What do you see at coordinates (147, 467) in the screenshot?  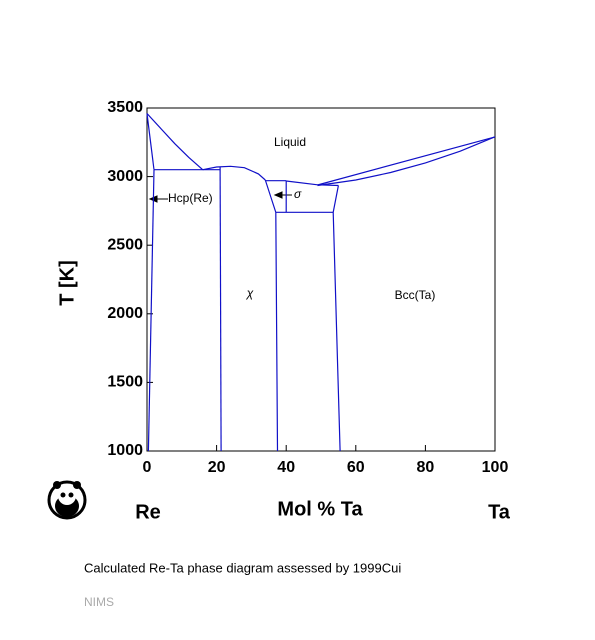 I see `x-tick-label: 0` at bounding box center [147, 467].